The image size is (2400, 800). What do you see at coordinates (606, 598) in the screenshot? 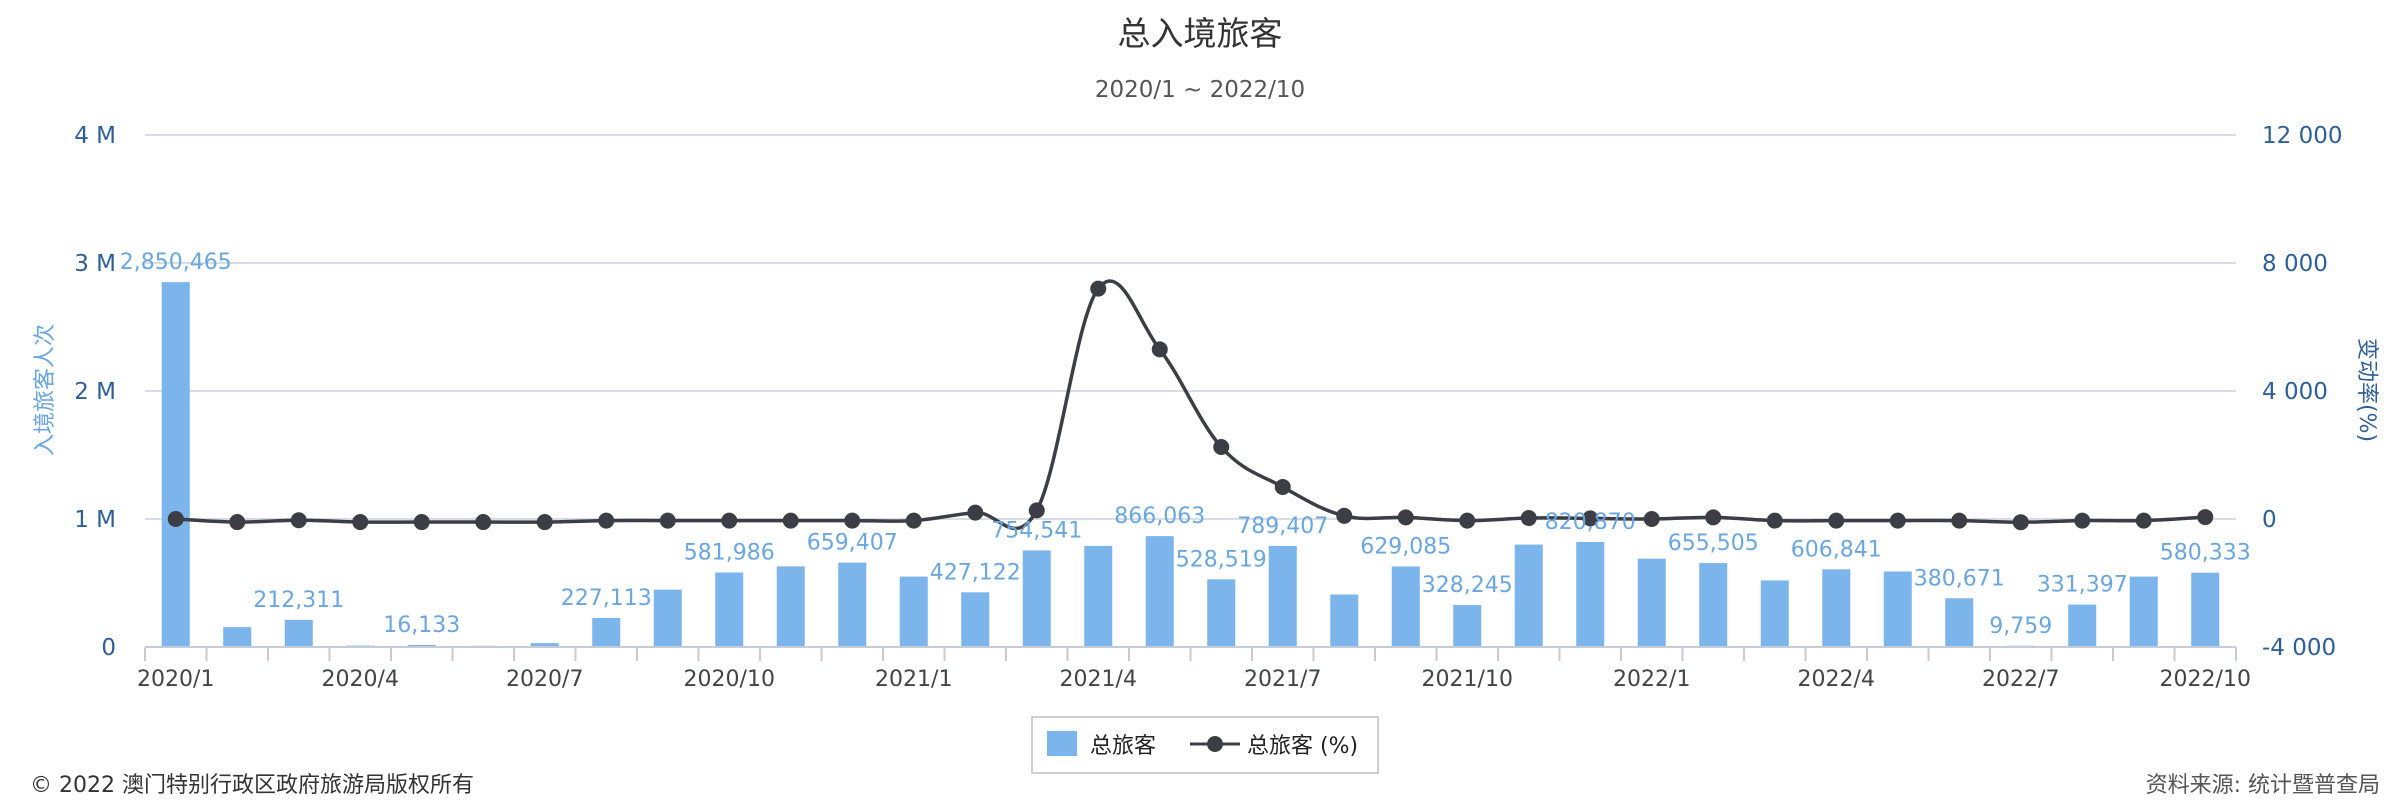
I see `data-label: 227,113` at bounding box center [606, 598].